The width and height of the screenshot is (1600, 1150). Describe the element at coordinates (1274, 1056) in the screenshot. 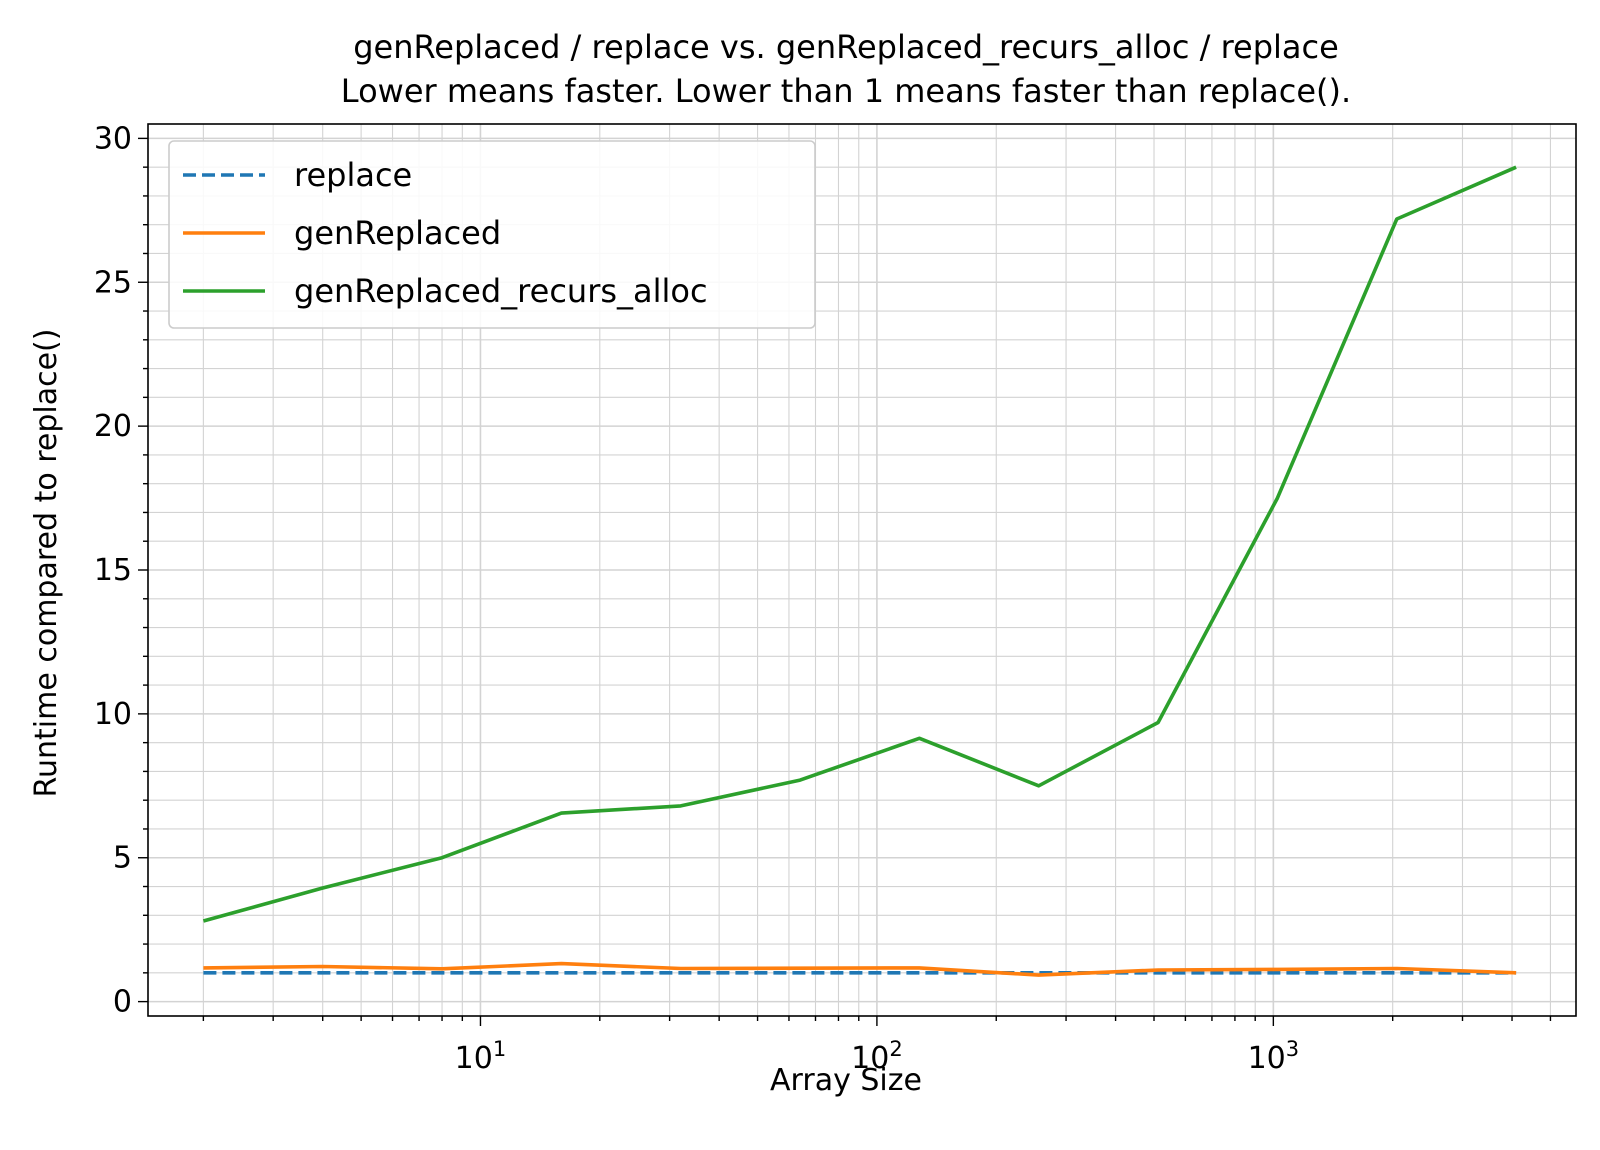

I see `x-tick-label: 10³` at that location.